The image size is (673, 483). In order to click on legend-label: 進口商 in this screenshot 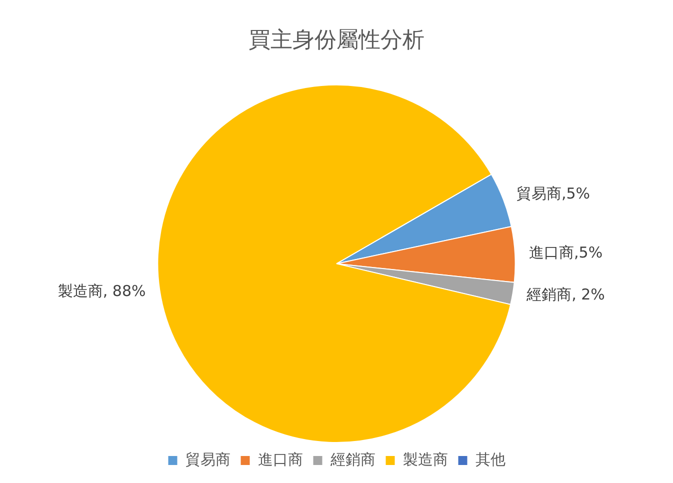, I will do `click(280, 459)`.